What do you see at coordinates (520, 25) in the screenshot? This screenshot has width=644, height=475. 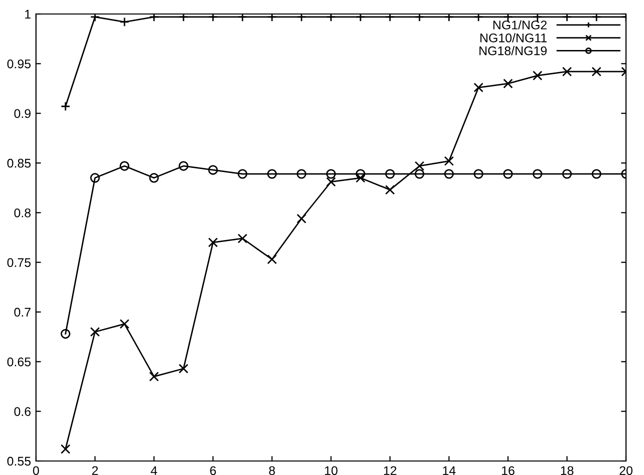 I see `legend-label: NG1/NG2` at bounding box center [520, 25].